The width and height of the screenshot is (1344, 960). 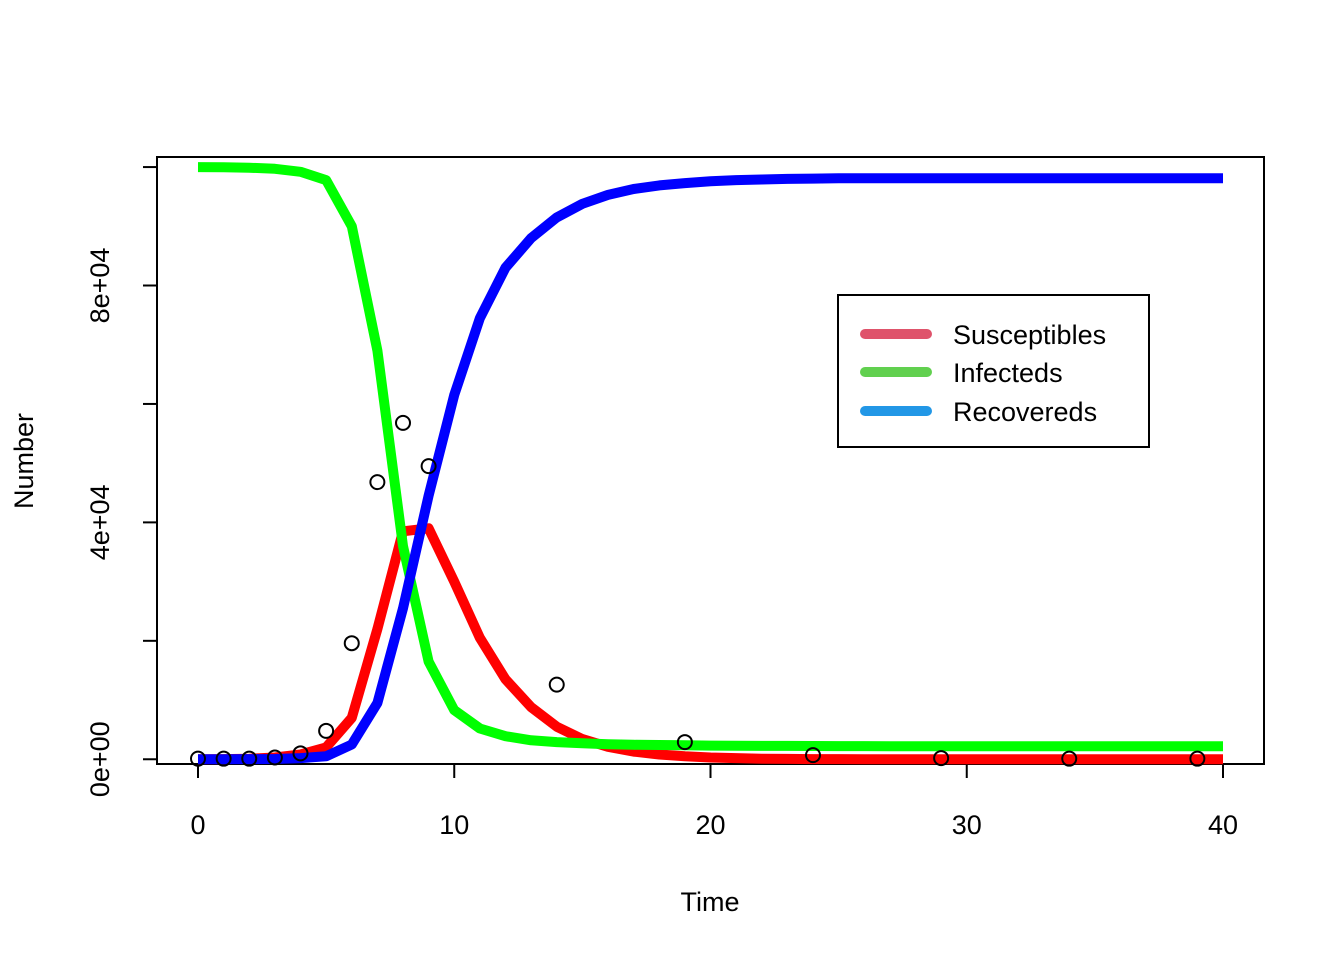 I want to click on x-axis: 0 10 20 30 40, so click(x=714, y=801).